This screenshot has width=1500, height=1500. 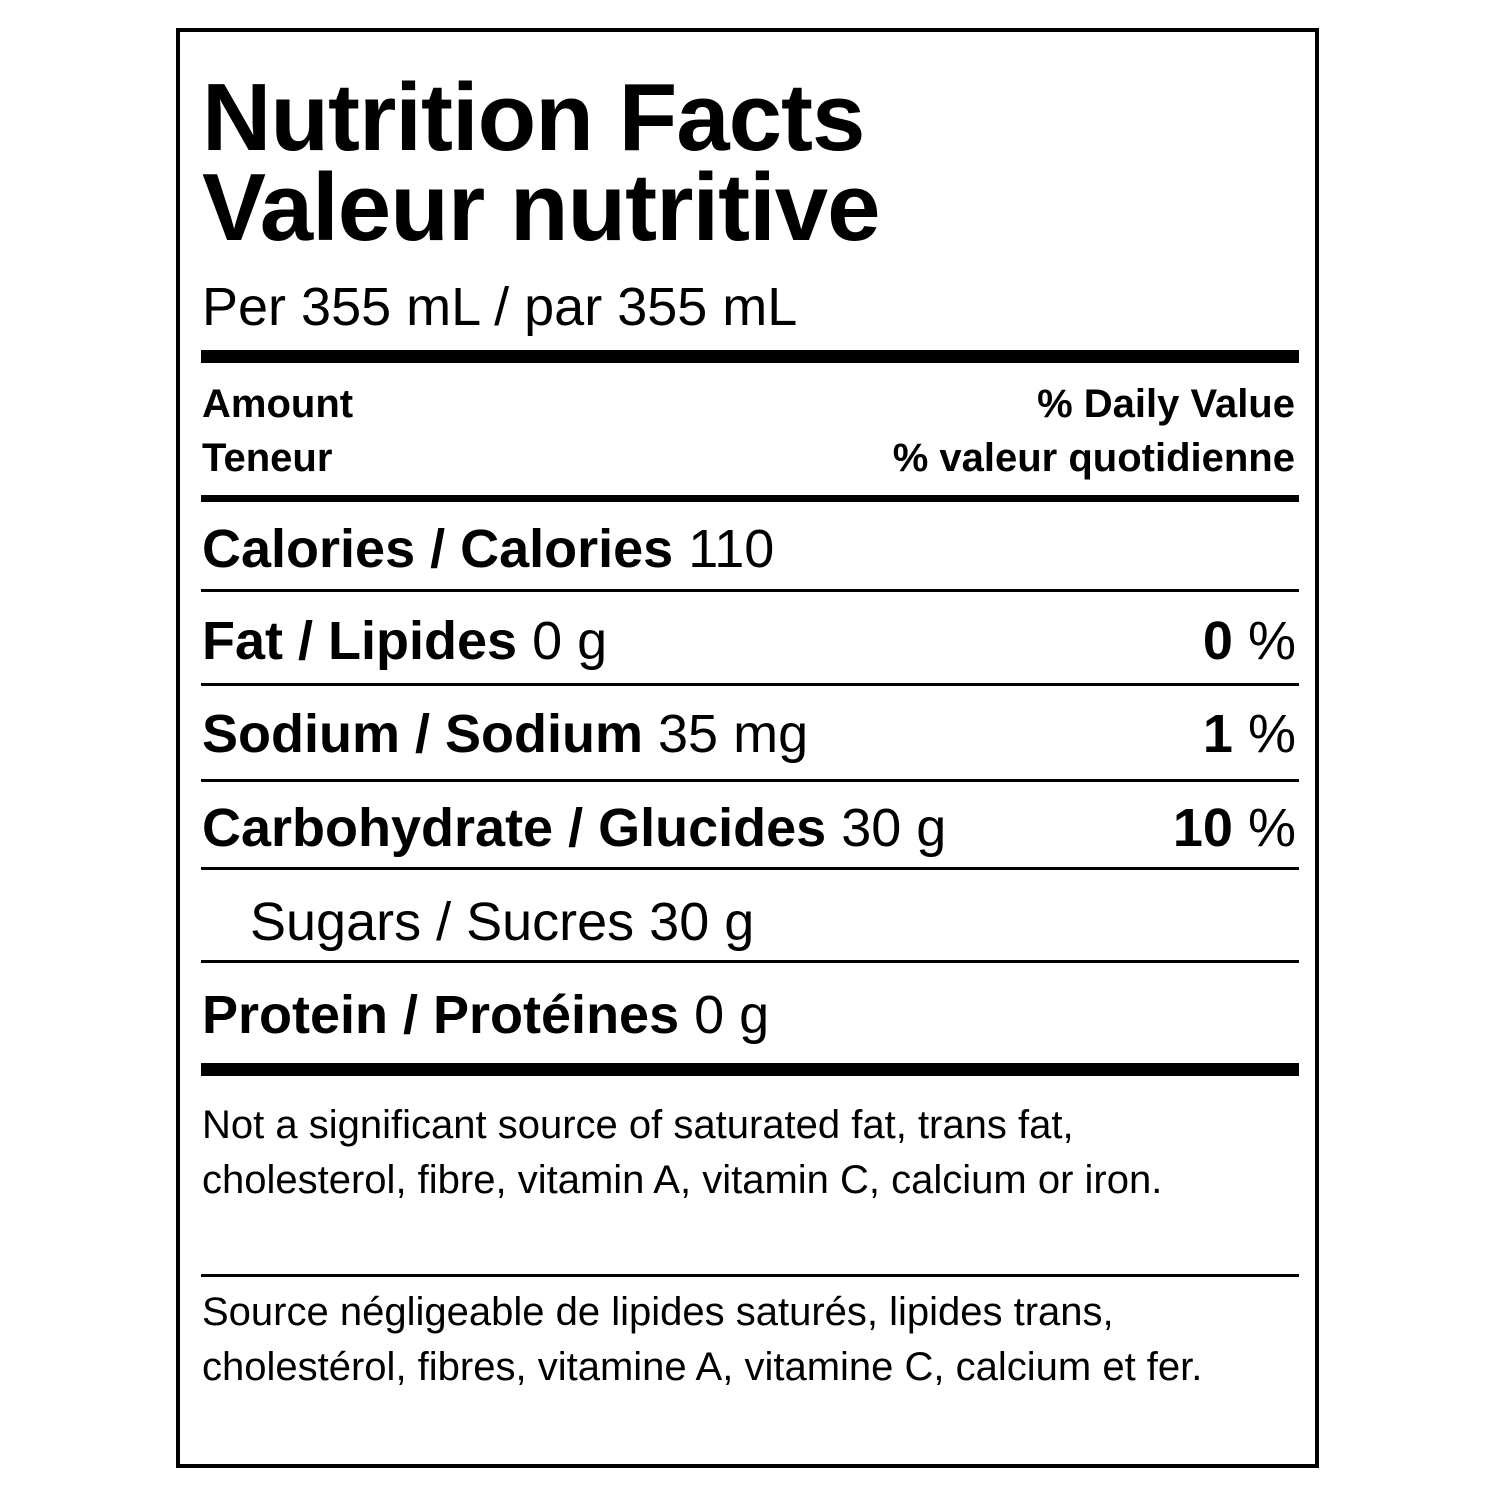 What do you see at coordinates (1093, 458) in the screenshot?
I see `dv-header-fr: % valeur quotidienne` at bounding box center [1093, 458].